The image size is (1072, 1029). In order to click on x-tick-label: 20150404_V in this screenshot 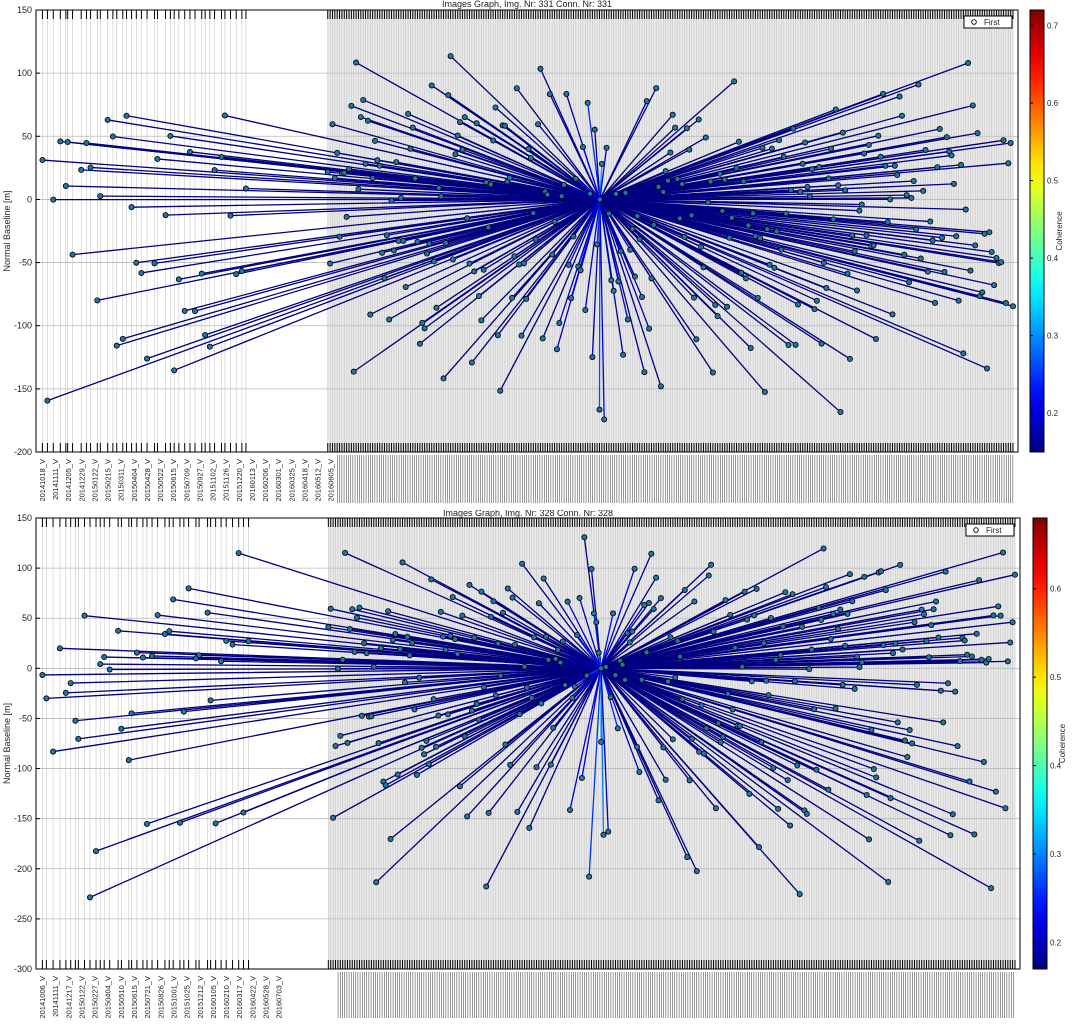, I will do `click(108, 997)`.